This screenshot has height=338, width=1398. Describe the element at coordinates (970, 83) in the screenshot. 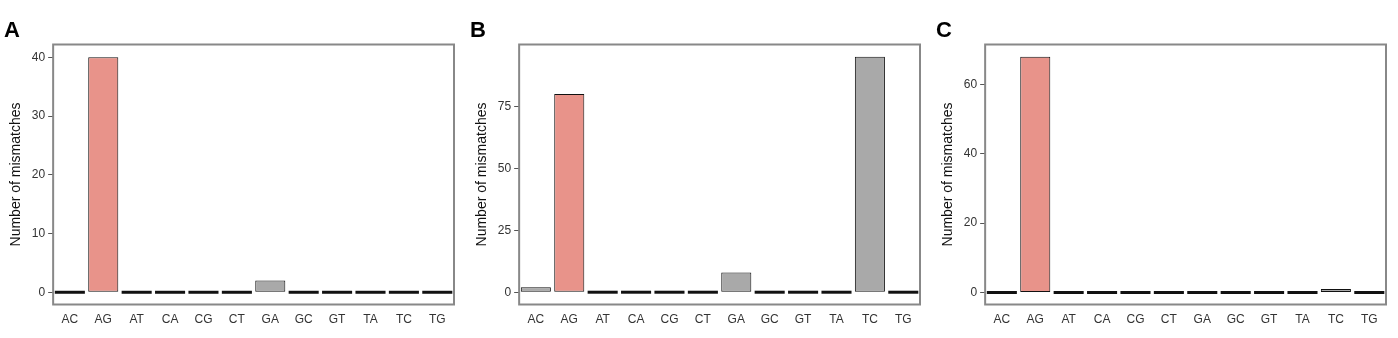

I see `y-tick-label: 60` at that location.